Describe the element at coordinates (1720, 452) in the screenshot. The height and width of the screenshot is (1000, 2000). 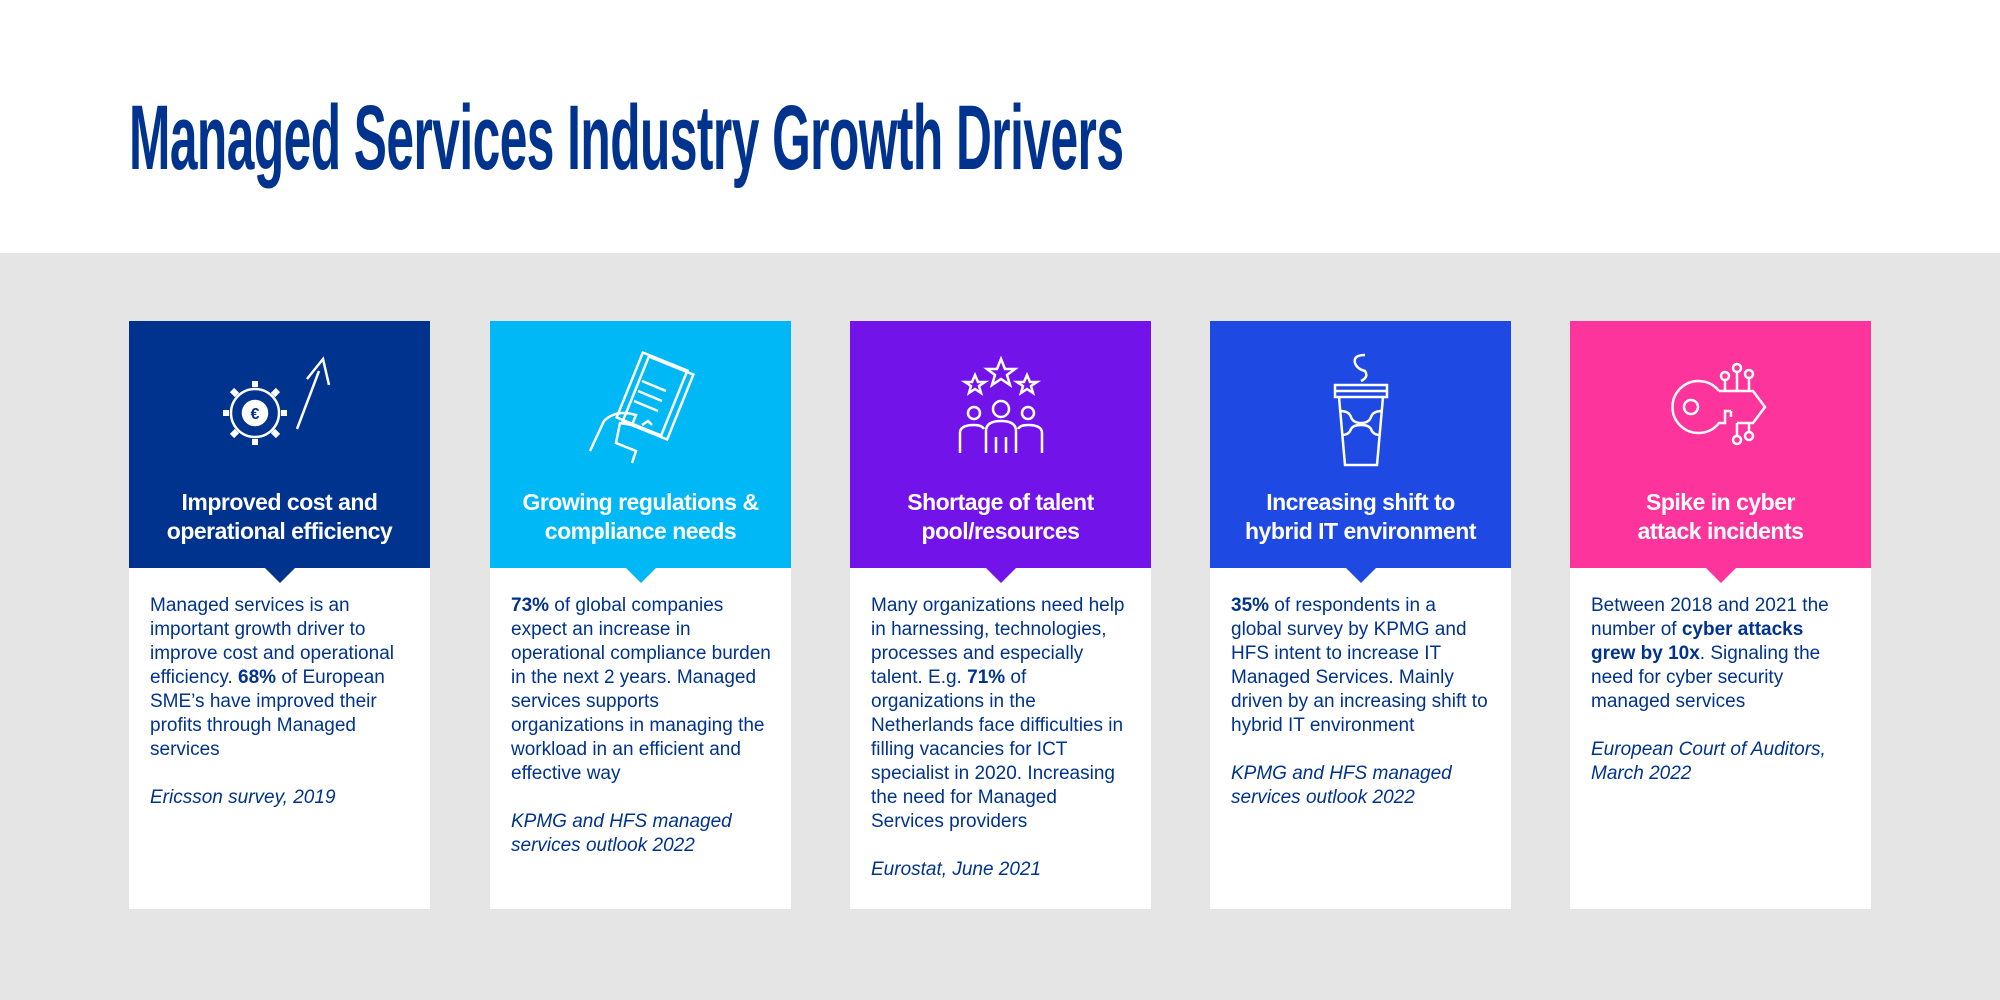
I see `card-header: Spike in cyber attack incidents` at that location.